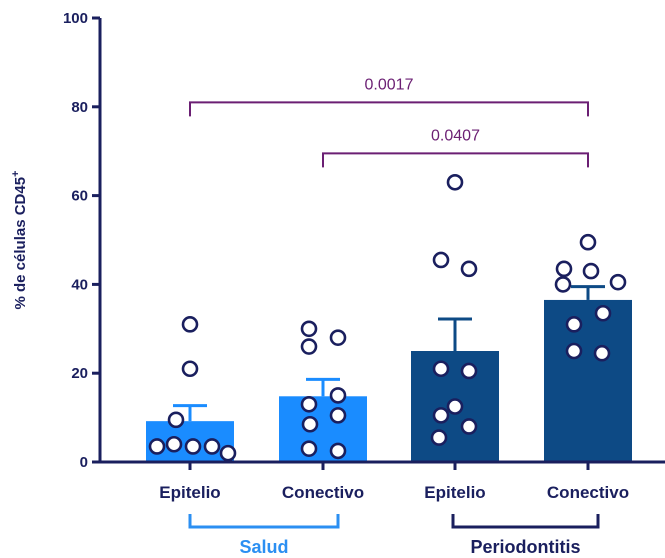  I want to click on category-labels-layer: Epitelio Conectivo Epitelio Conectivo, so click(394, 492).